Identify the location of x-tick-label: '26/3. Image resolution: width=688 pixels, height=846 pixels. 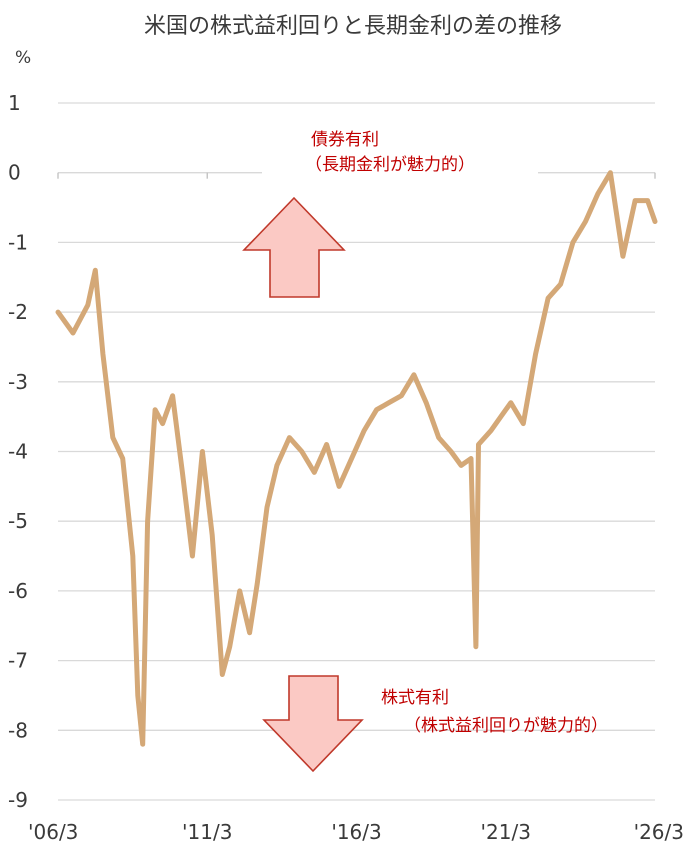
(659, 832).